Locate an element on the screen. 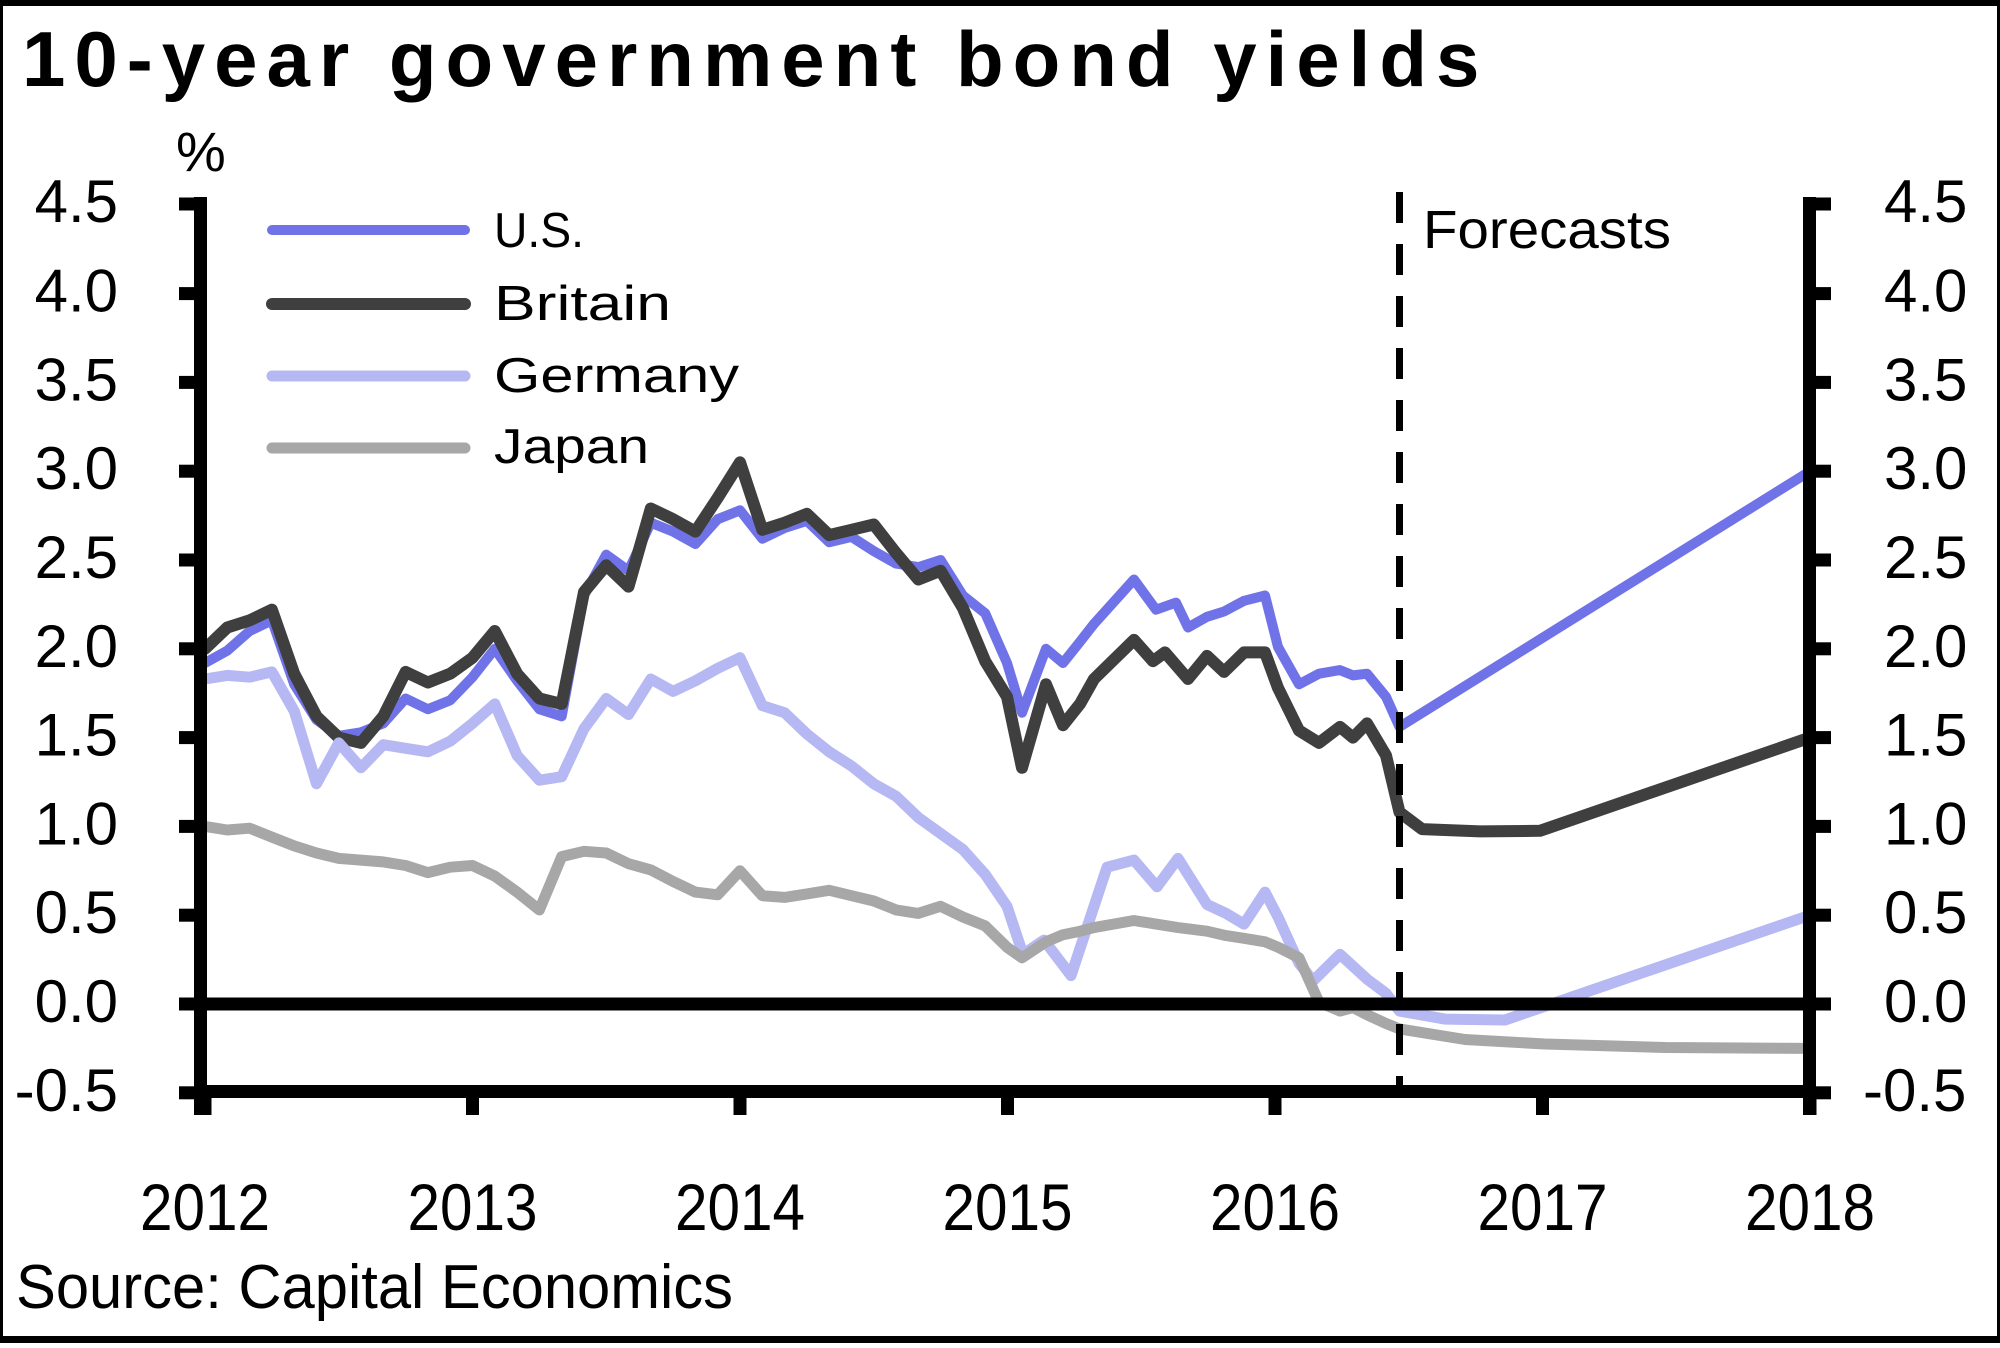 This screenshot has height=1348, width=2000. svg-text: Forecasts is located at coordinates (1547, 230).